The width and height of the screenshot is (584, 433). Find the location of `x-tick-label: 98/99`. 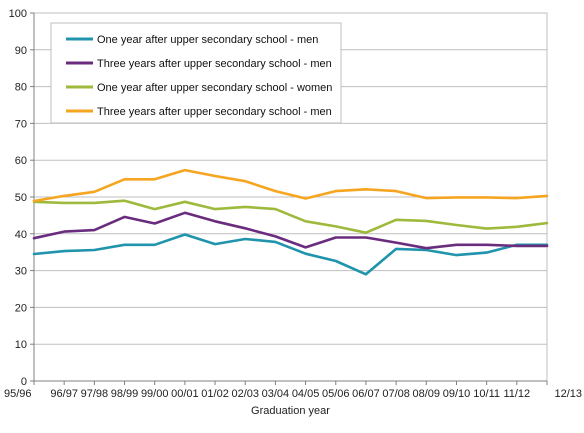

x-tick-label: 98/99 is located at coordinates (125, 394).